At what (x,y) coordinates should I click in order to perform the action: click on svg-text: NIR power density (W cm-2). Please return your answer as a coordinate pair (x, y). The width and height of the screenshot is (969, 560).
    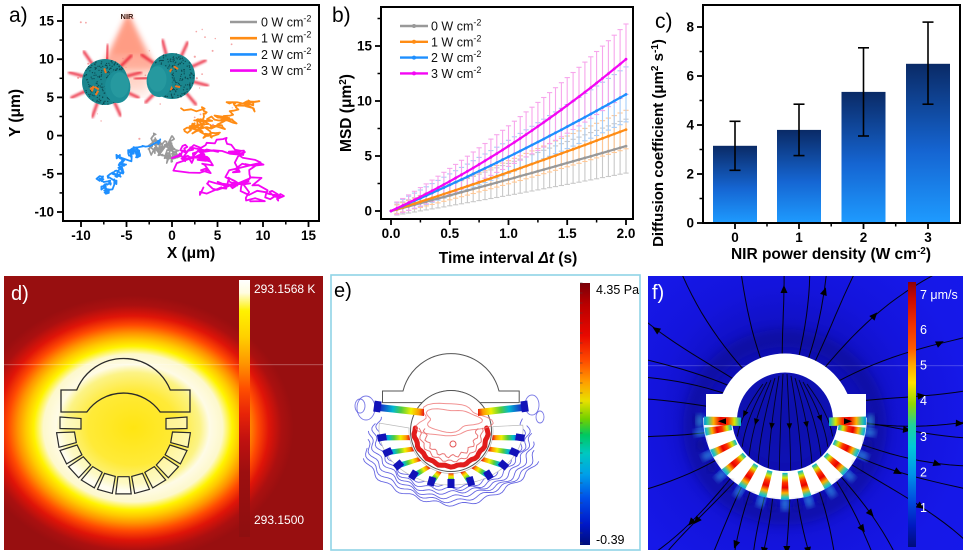
    Looking at the image, I should click on (831, 255).